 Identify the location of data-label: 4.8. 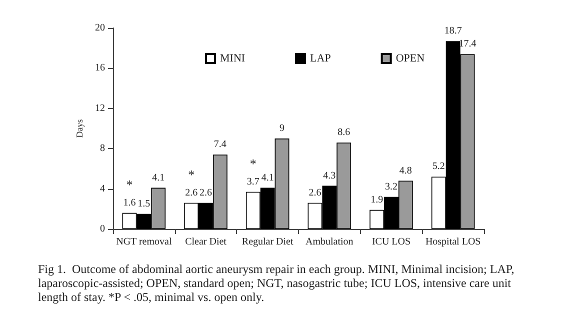
(405, 170).